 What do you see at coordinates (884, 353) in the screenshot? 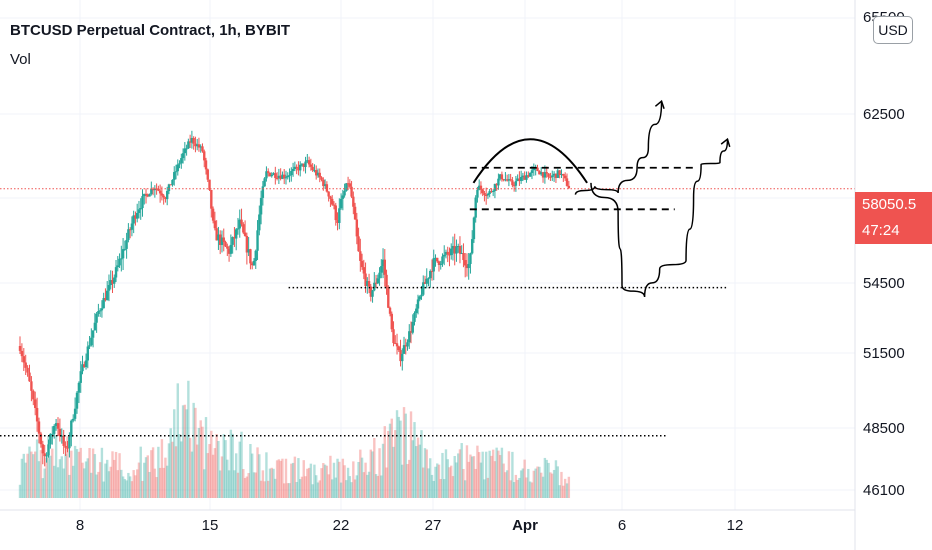
I see `price-tick-label: 51500` at bounding box center [884, 353].